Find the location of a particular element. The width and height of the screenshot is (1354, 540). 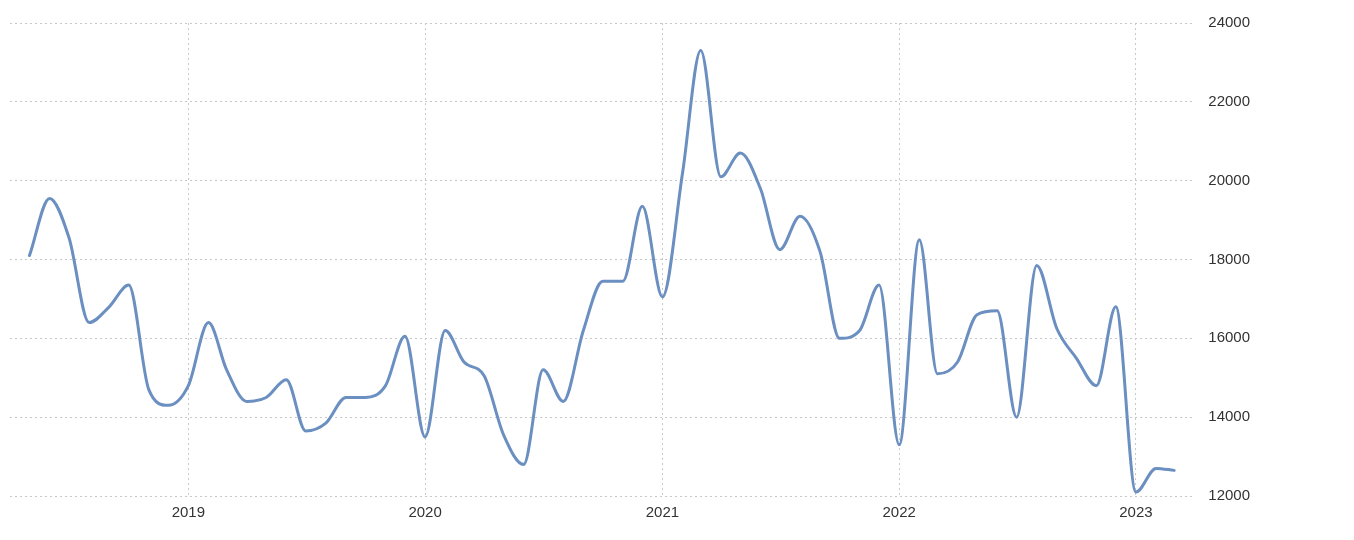

x-tick-label: 2021 is located at coordinates (662, 512).